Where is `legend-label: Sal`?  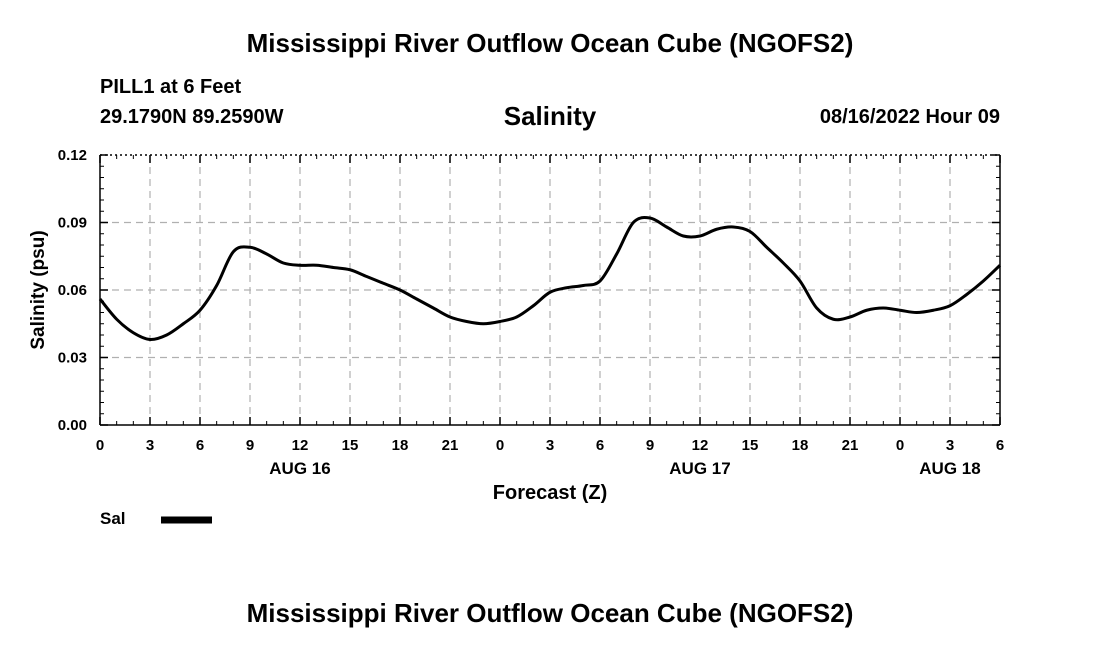 legend-label: Sal is located at coordinates (113, 518).